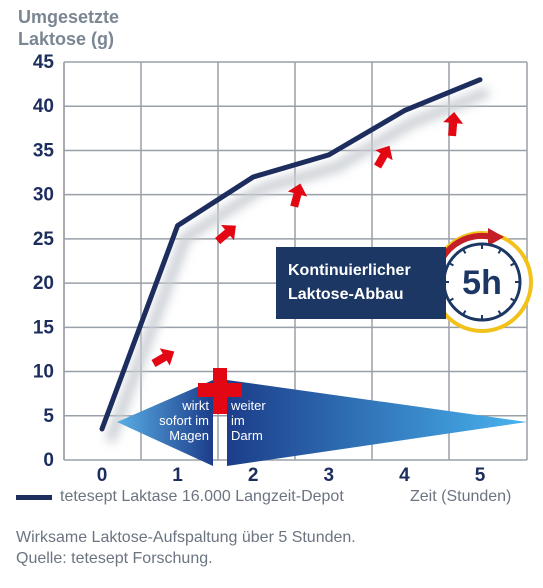  What do you see at coordinates (195, 405) in the screenshot?
I see `stomach-label-line-1: wirkt` at bounding box center [195, 405].